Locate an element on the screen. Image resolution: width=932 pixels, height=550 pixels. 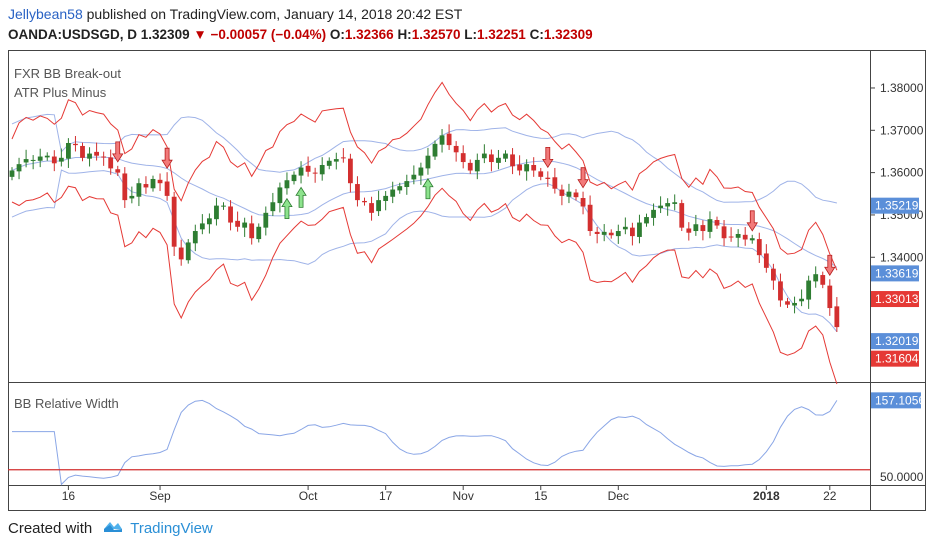
time-tick-label: 2018 is located at coordinates (766, 496).